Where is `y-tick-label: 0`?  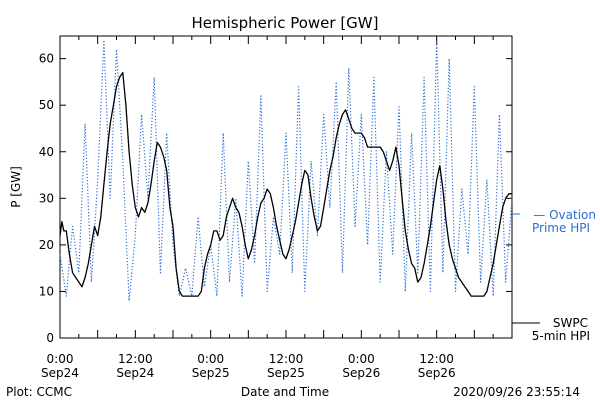 y-tick-label: 0 is located at coordinates (50, 338).